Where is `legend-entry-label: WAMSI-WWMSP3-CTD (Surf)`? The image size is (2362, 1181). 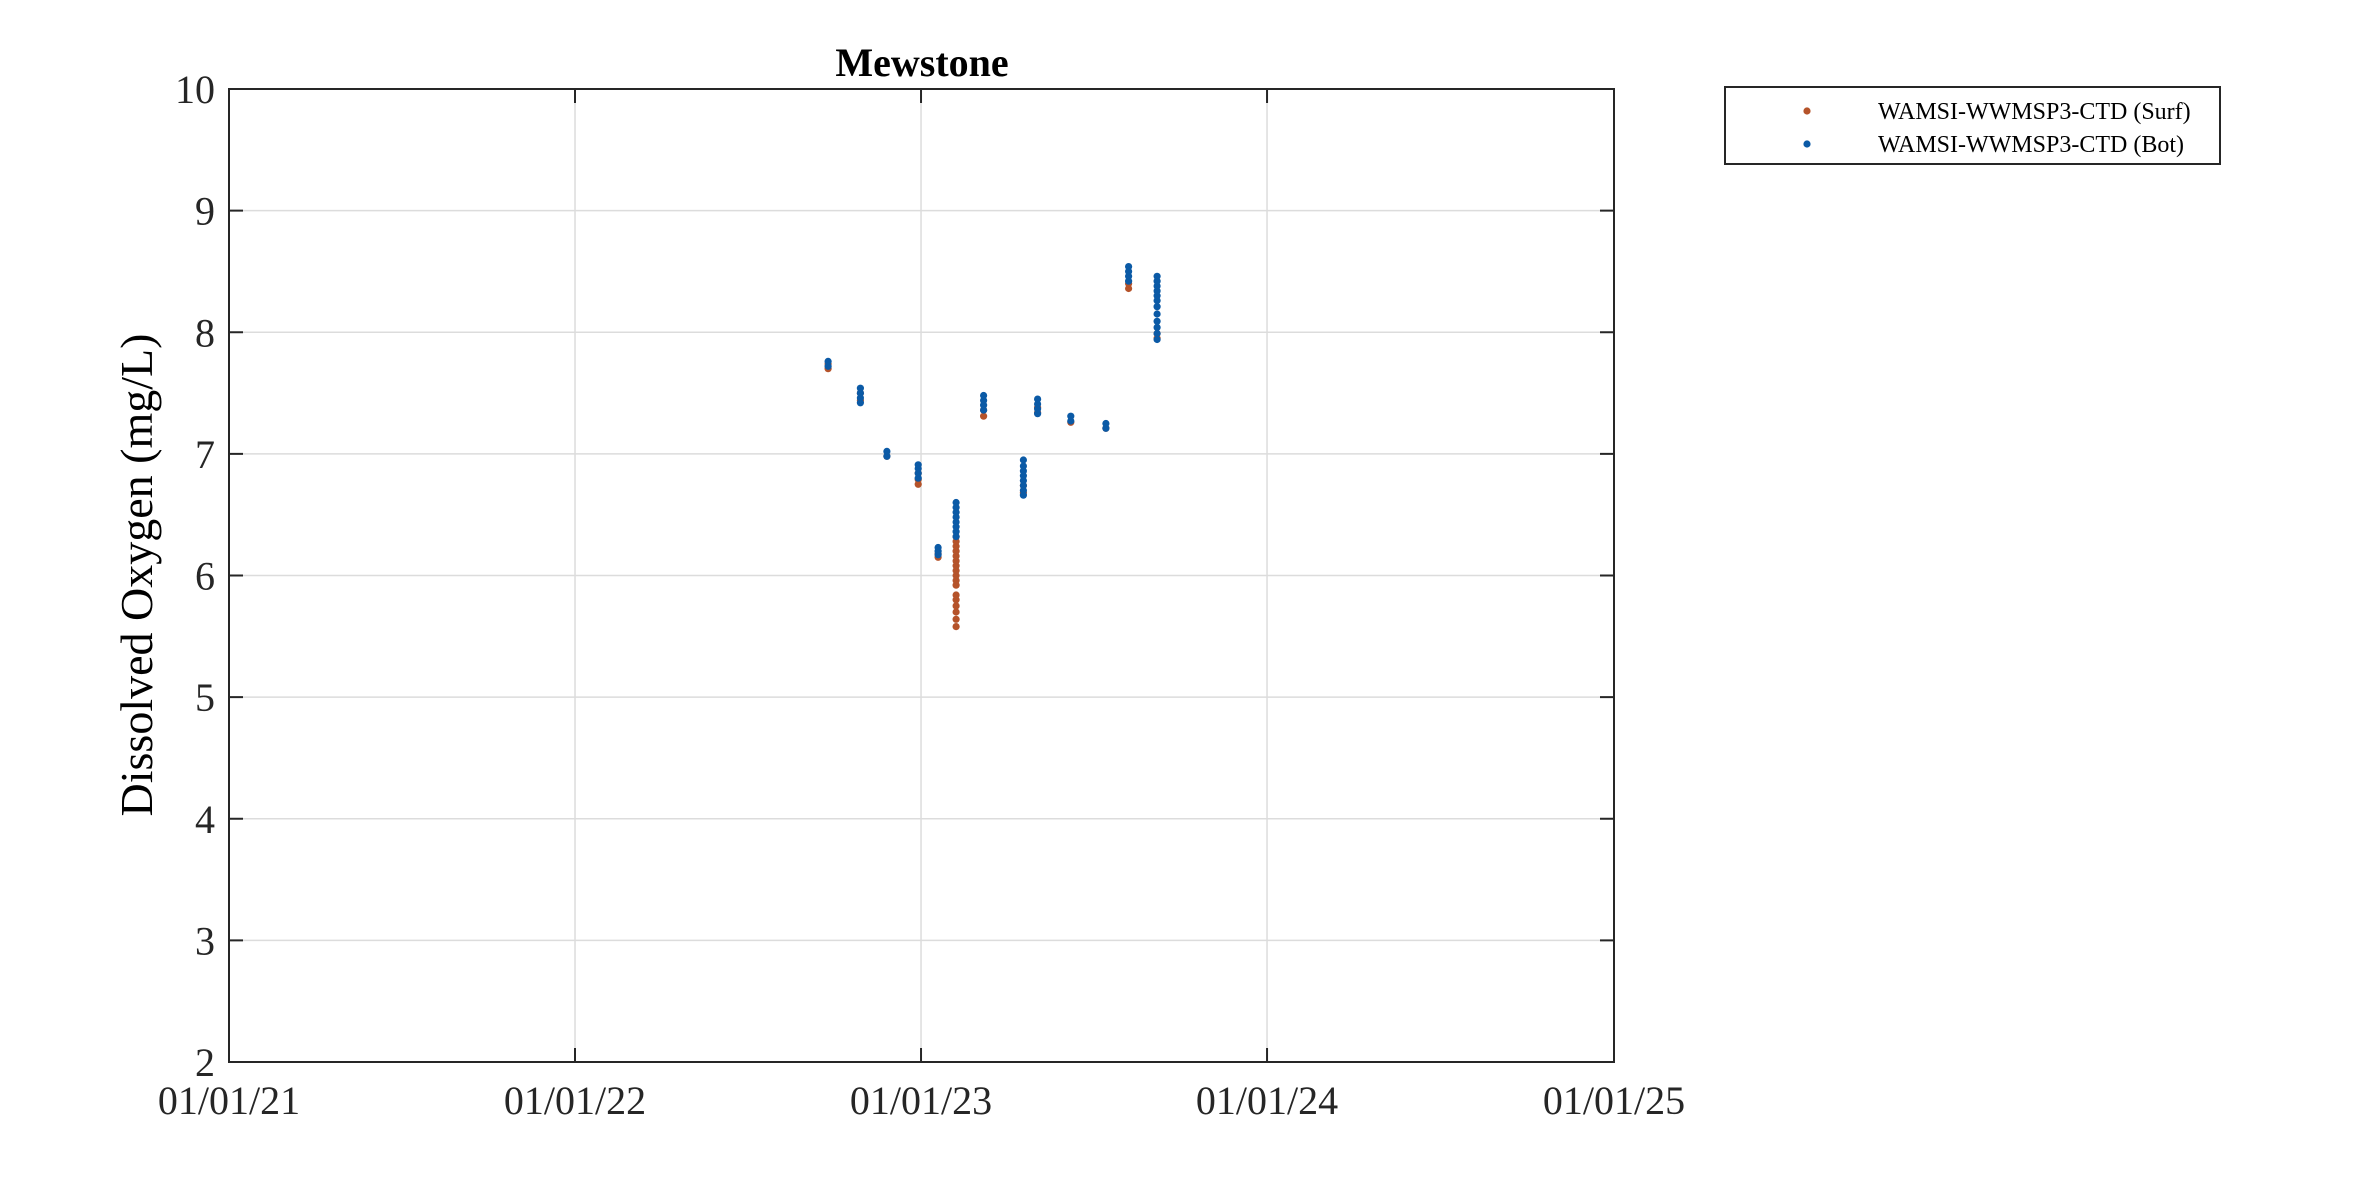 legend-entry-label: WAMSI-WWMSP3-CTD (Surf) is located at coordinates (2034, 112).